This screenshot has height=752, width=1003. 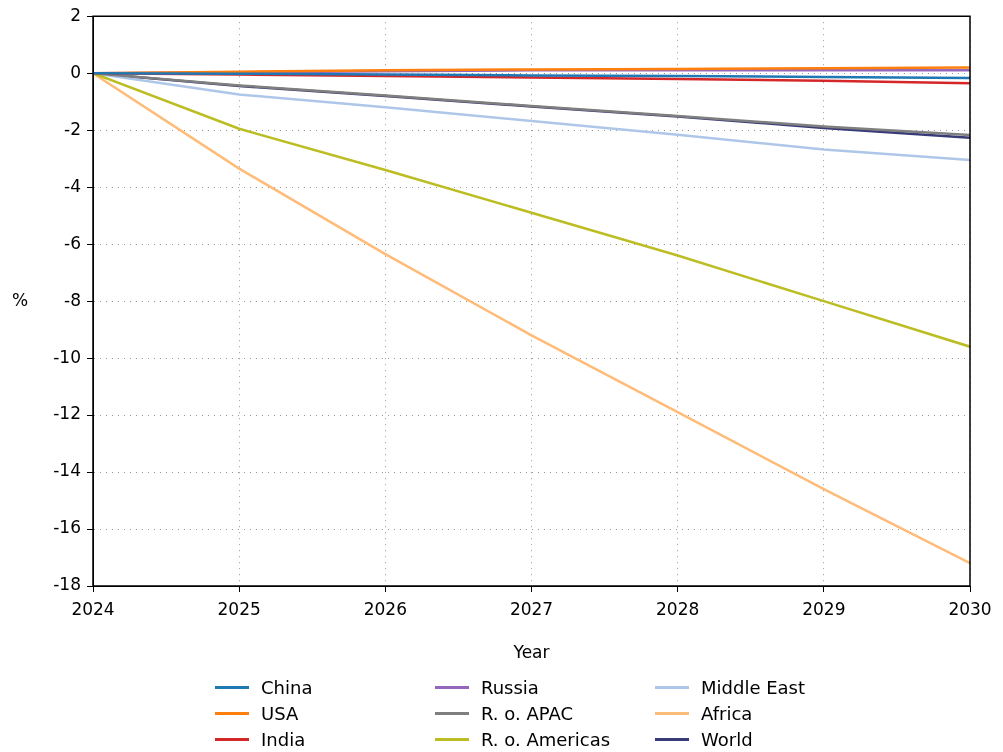 What do you see at coordinates (753, 687) in the screenshot?
I see `legend-label: Middle East` at bounding box center [753, 687].